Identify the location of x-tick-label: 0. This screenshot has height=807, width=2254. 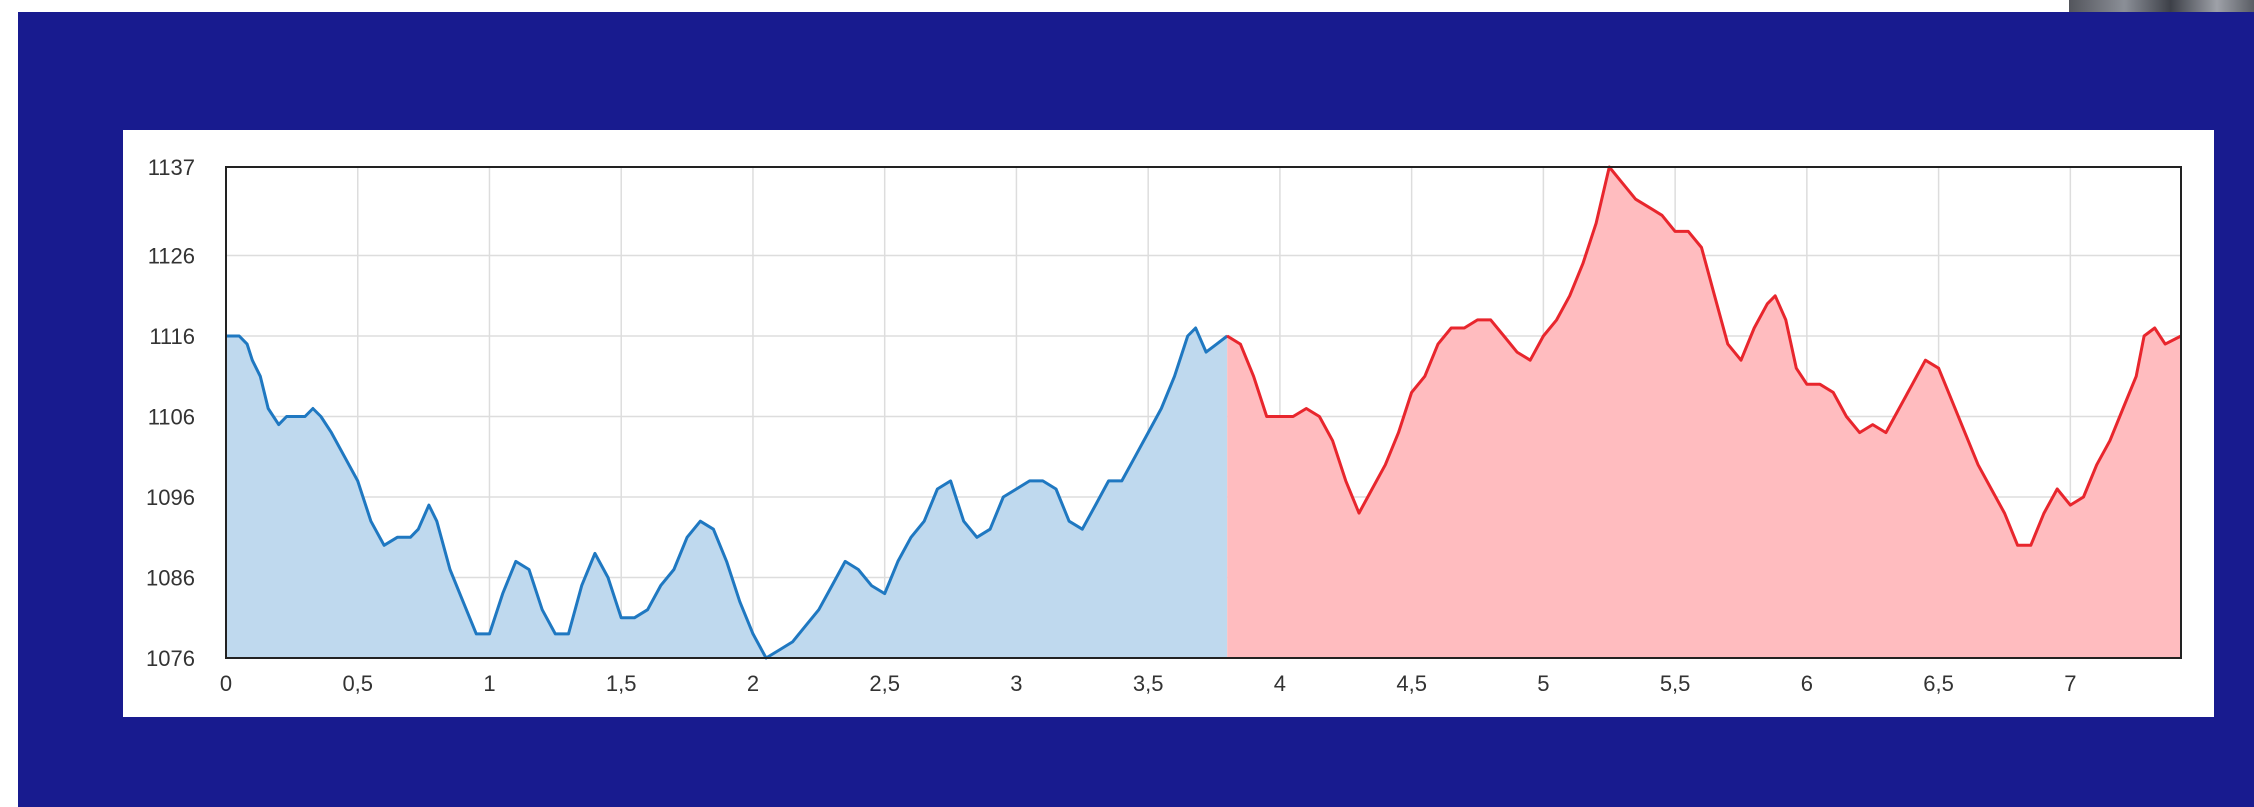
(226, 683).